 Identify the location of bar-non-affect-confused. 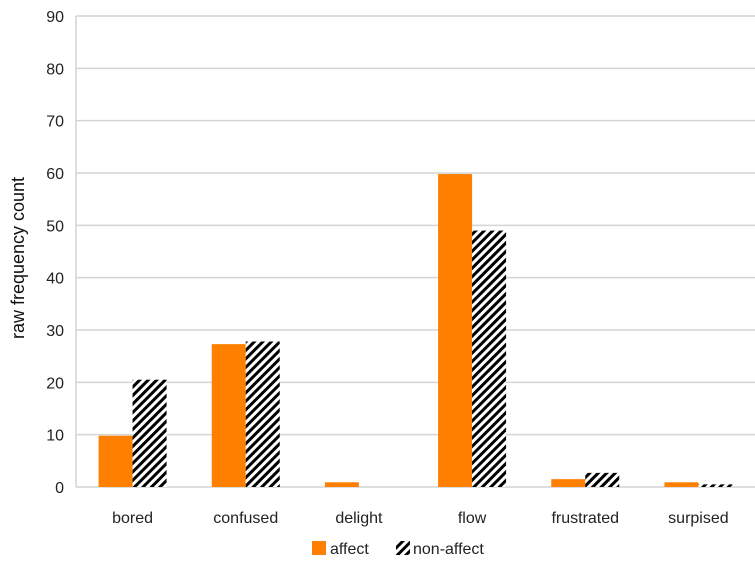
(262, 414).